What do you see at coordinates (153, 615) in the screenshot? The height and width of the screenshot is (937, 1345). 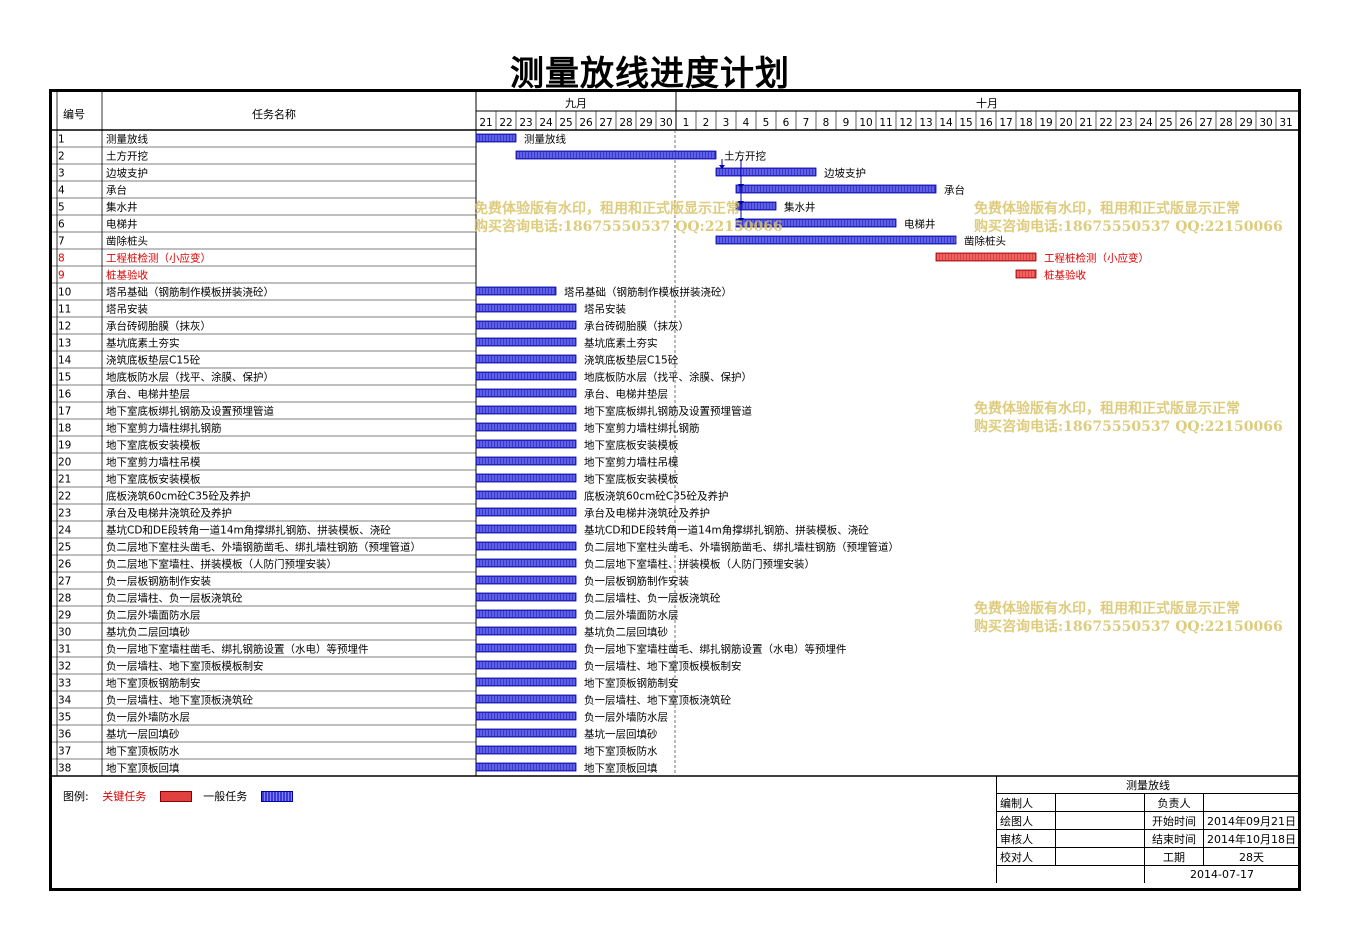 I see `task-name: 负二层外墙面防水层` at bounding box center [153, 615].